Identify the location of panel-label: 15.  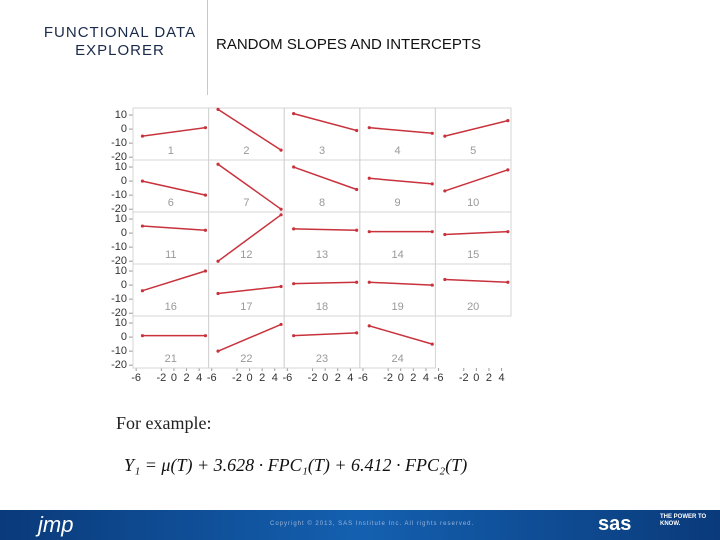
(473, 255).